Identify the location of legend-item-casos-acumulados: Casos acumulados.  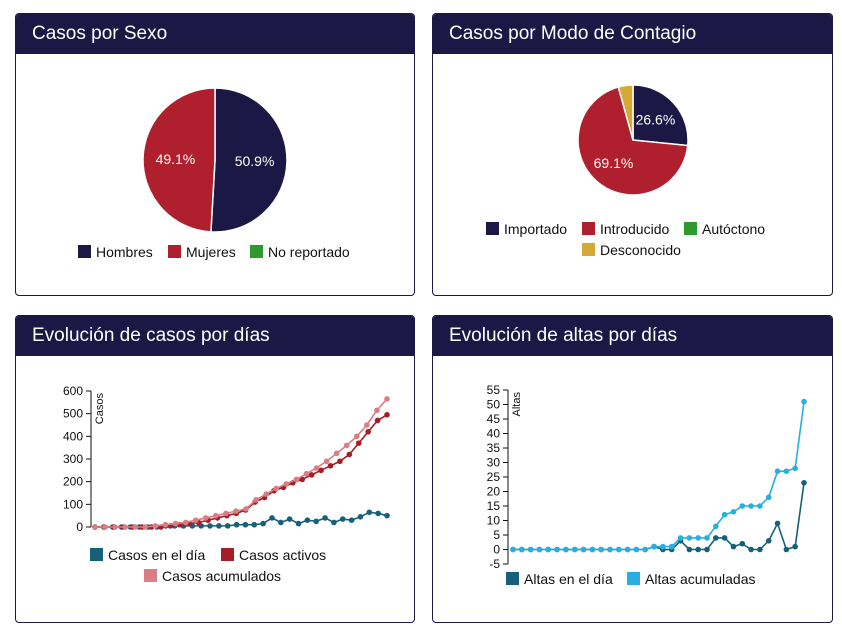
(212, 576).